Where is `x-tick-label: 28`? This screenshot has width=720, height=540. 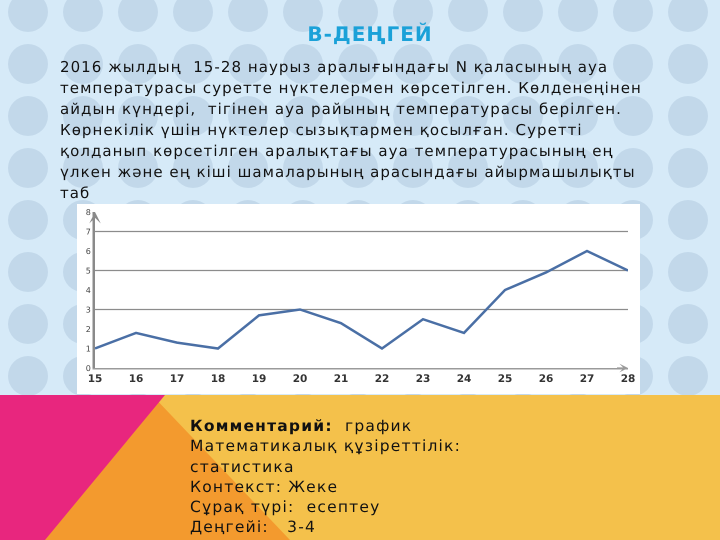
x-tick-label: 28 is located at coordinates (628, 379).